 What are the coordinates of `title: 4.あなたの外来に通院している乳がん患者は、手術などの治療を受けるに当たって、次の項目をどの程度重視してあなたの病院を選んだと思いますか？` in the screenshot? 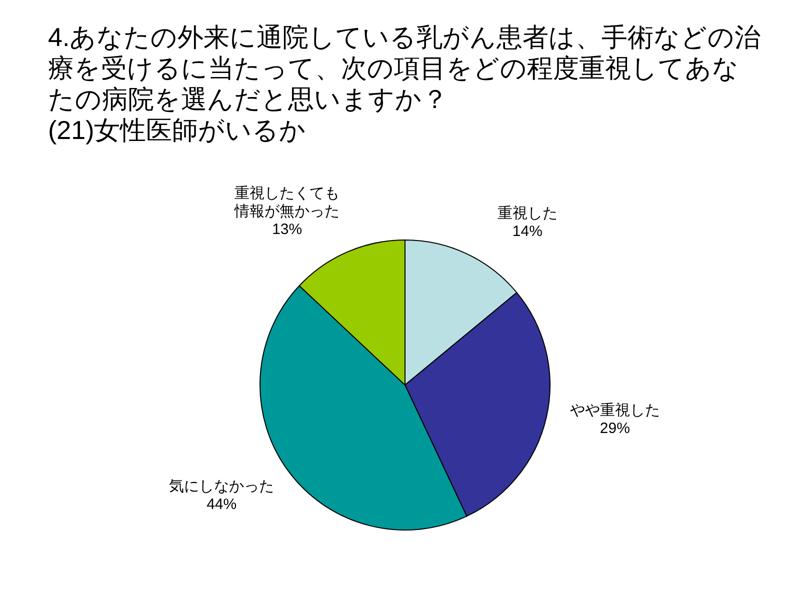 It's located at (405, 68).